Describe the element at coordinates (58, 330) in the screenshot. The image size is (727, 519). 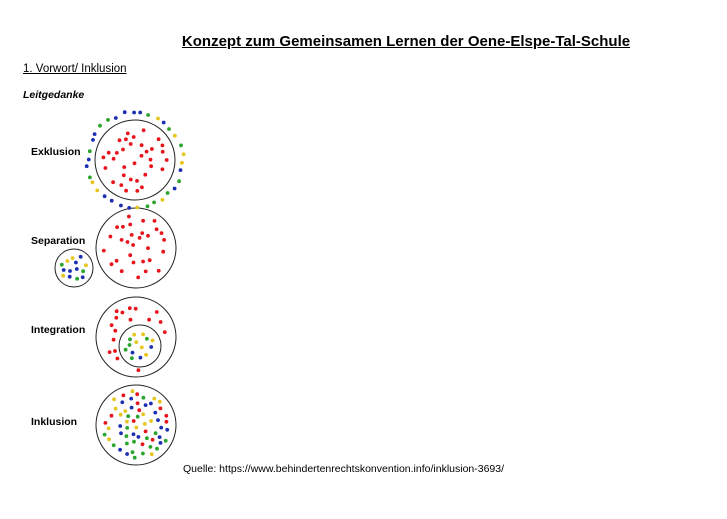
I see `stage-label-integration: Integration` at that location.